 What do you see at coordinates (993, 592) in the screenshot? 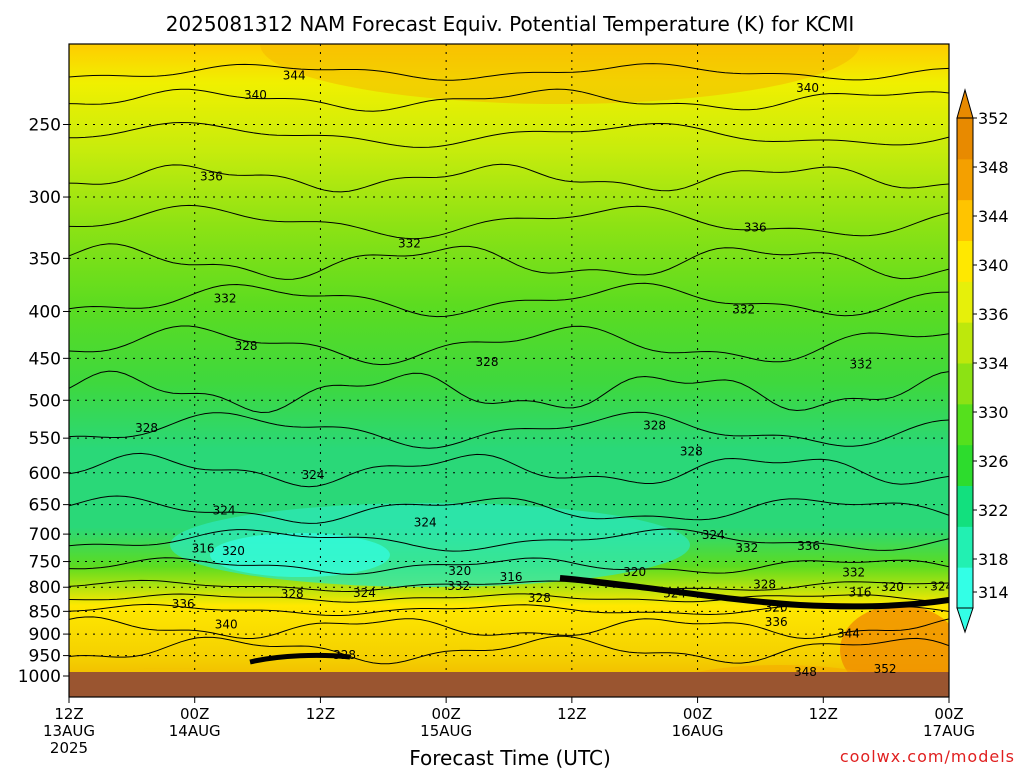
I see `colorbar-label: 314` at bounding box center [993, 592].